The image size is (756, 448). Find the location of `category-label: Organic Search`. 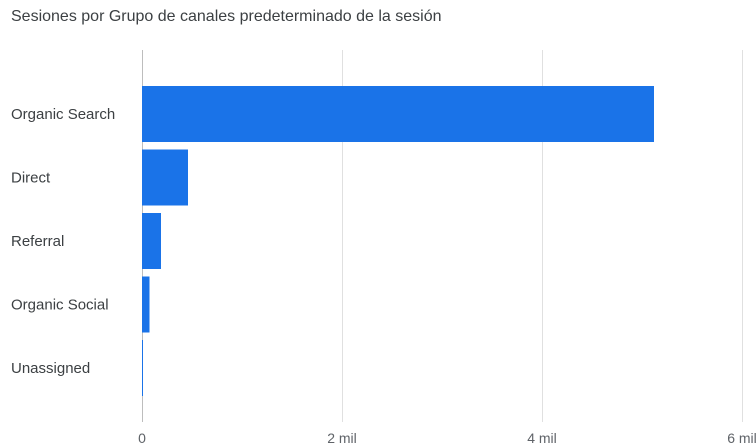

category-label: Organic Search is located at coordinates (63, 114).